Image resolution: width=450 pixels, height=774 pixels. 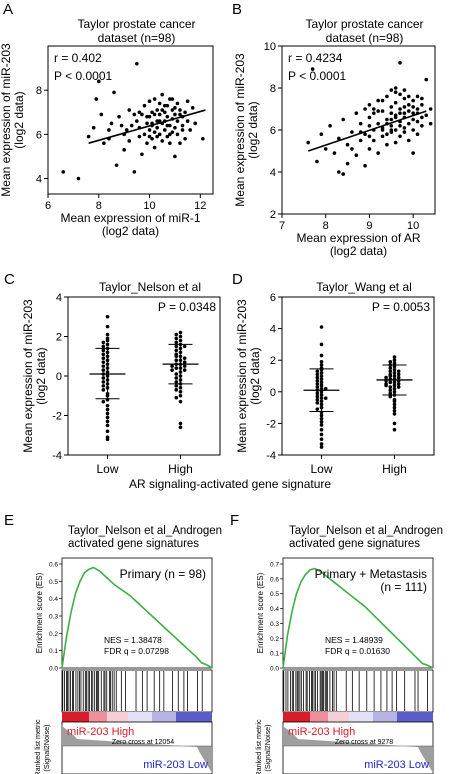 What do you see at coordinates (273, 131) in the screenshot?
I see `panel-b-ytick-label: 6` at bounding box center [273, 131].